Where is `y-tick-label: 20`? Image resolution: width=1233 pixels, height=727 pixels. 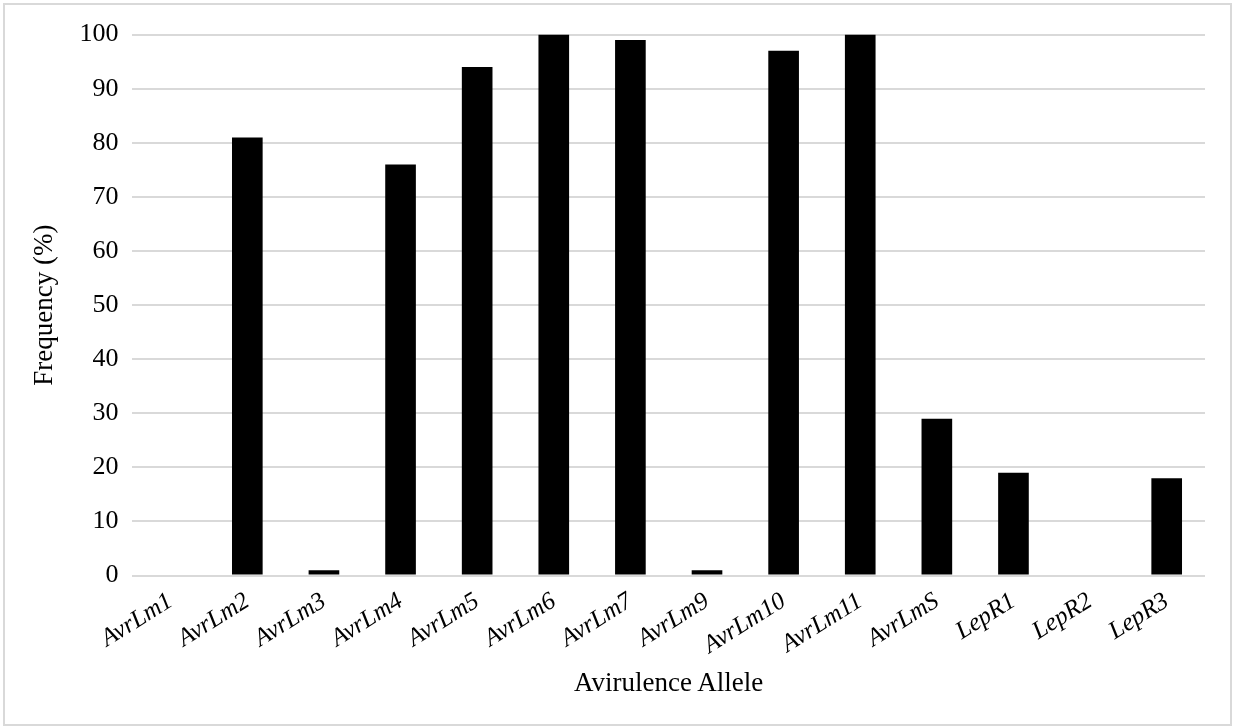 y-tick-label: 20 is located at coordinates (105, 466).